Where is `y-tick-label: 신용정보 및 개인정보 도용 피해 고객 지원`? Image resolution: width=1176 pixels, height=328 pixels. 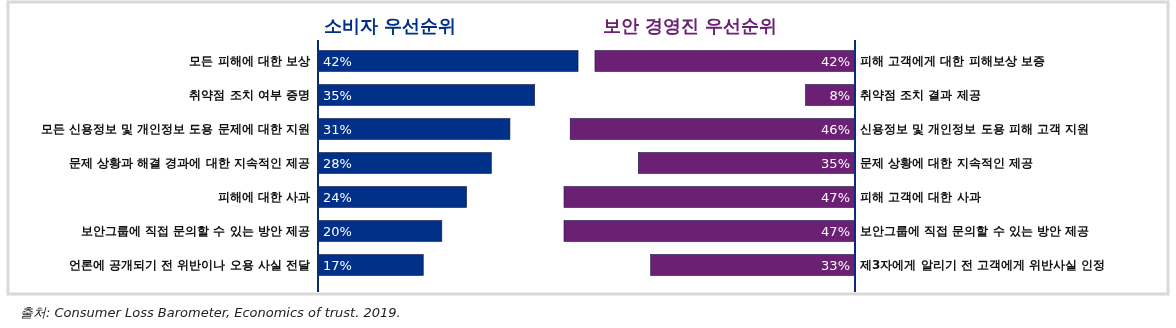 y-tick-label: 신용정보 및 개인정보 도용 피해 고객 지원 is located at coordinates (975, 129).